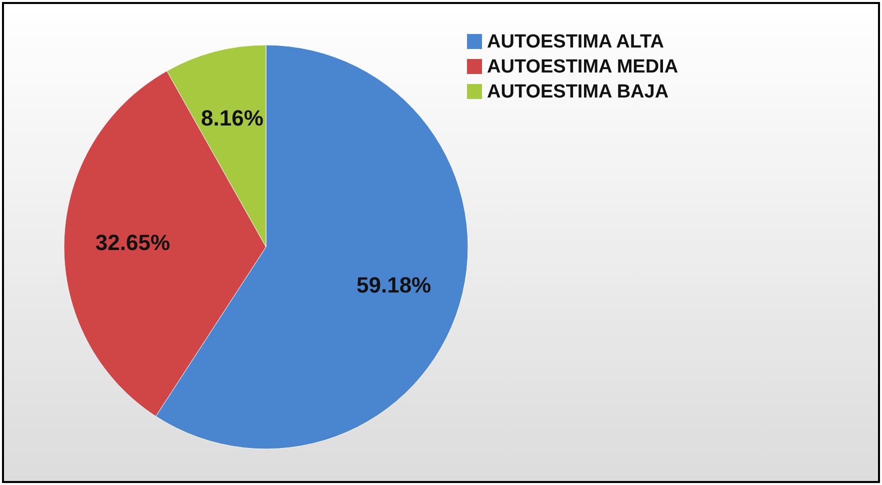 The image size is (882, 485). Describe the element at coordinates (575, 42) in the screenshot. I see `slice-label: AUTOESTIMA ALTA` at that location.